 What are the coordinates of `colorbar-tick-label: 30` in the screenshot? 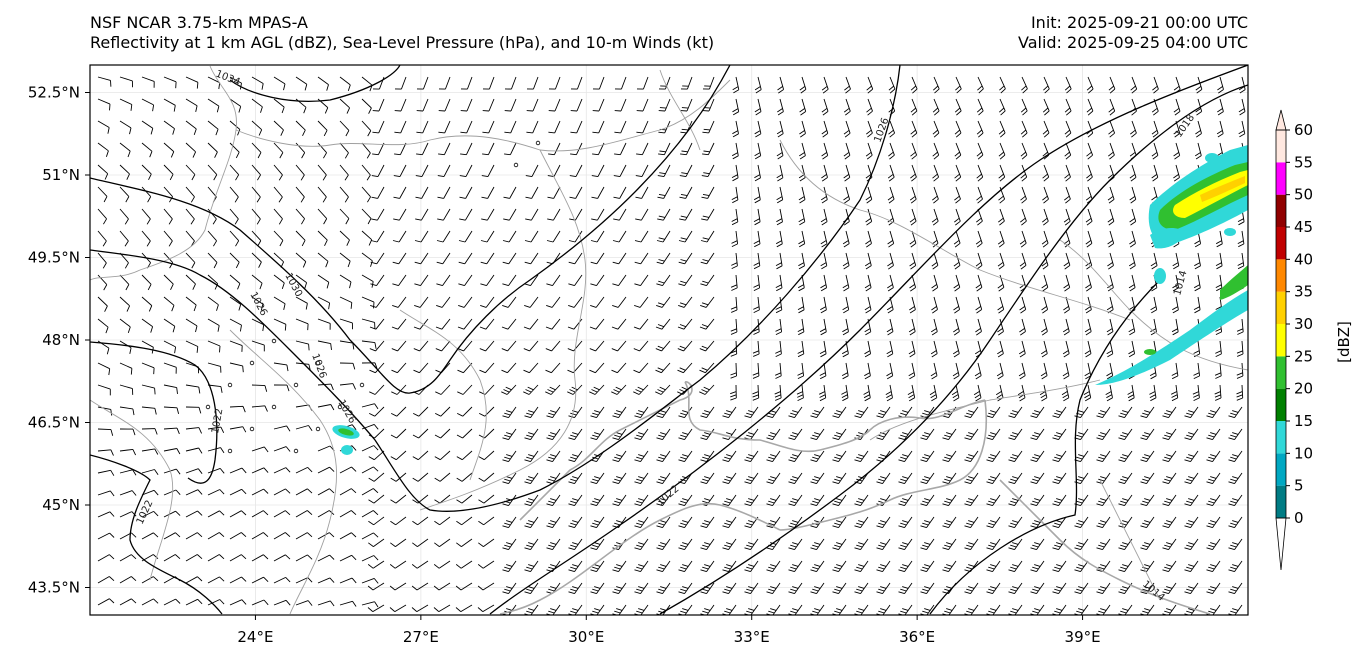 It's located at (1303, 324).